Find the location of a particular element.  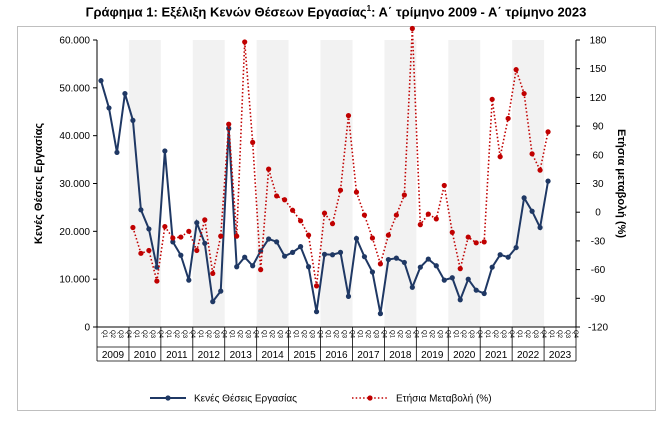

y2-tick-label: -30 is located at coordinates (598, 241).